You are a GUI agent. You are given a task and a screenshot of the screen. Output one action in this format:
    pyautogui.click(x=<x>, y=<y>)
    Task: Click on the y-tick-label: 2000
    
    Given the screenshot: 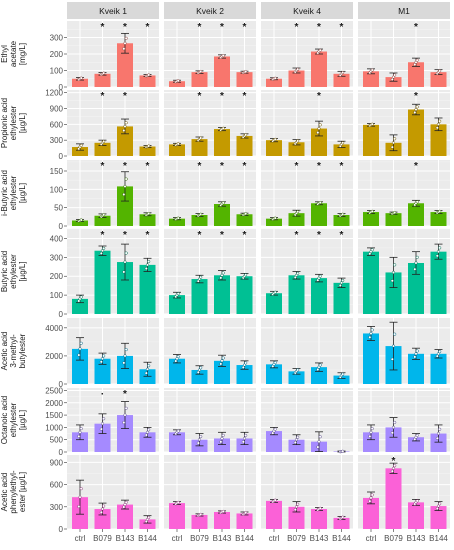 What is the action you would take?
    pyautogui.click(x=54, y=403)
    